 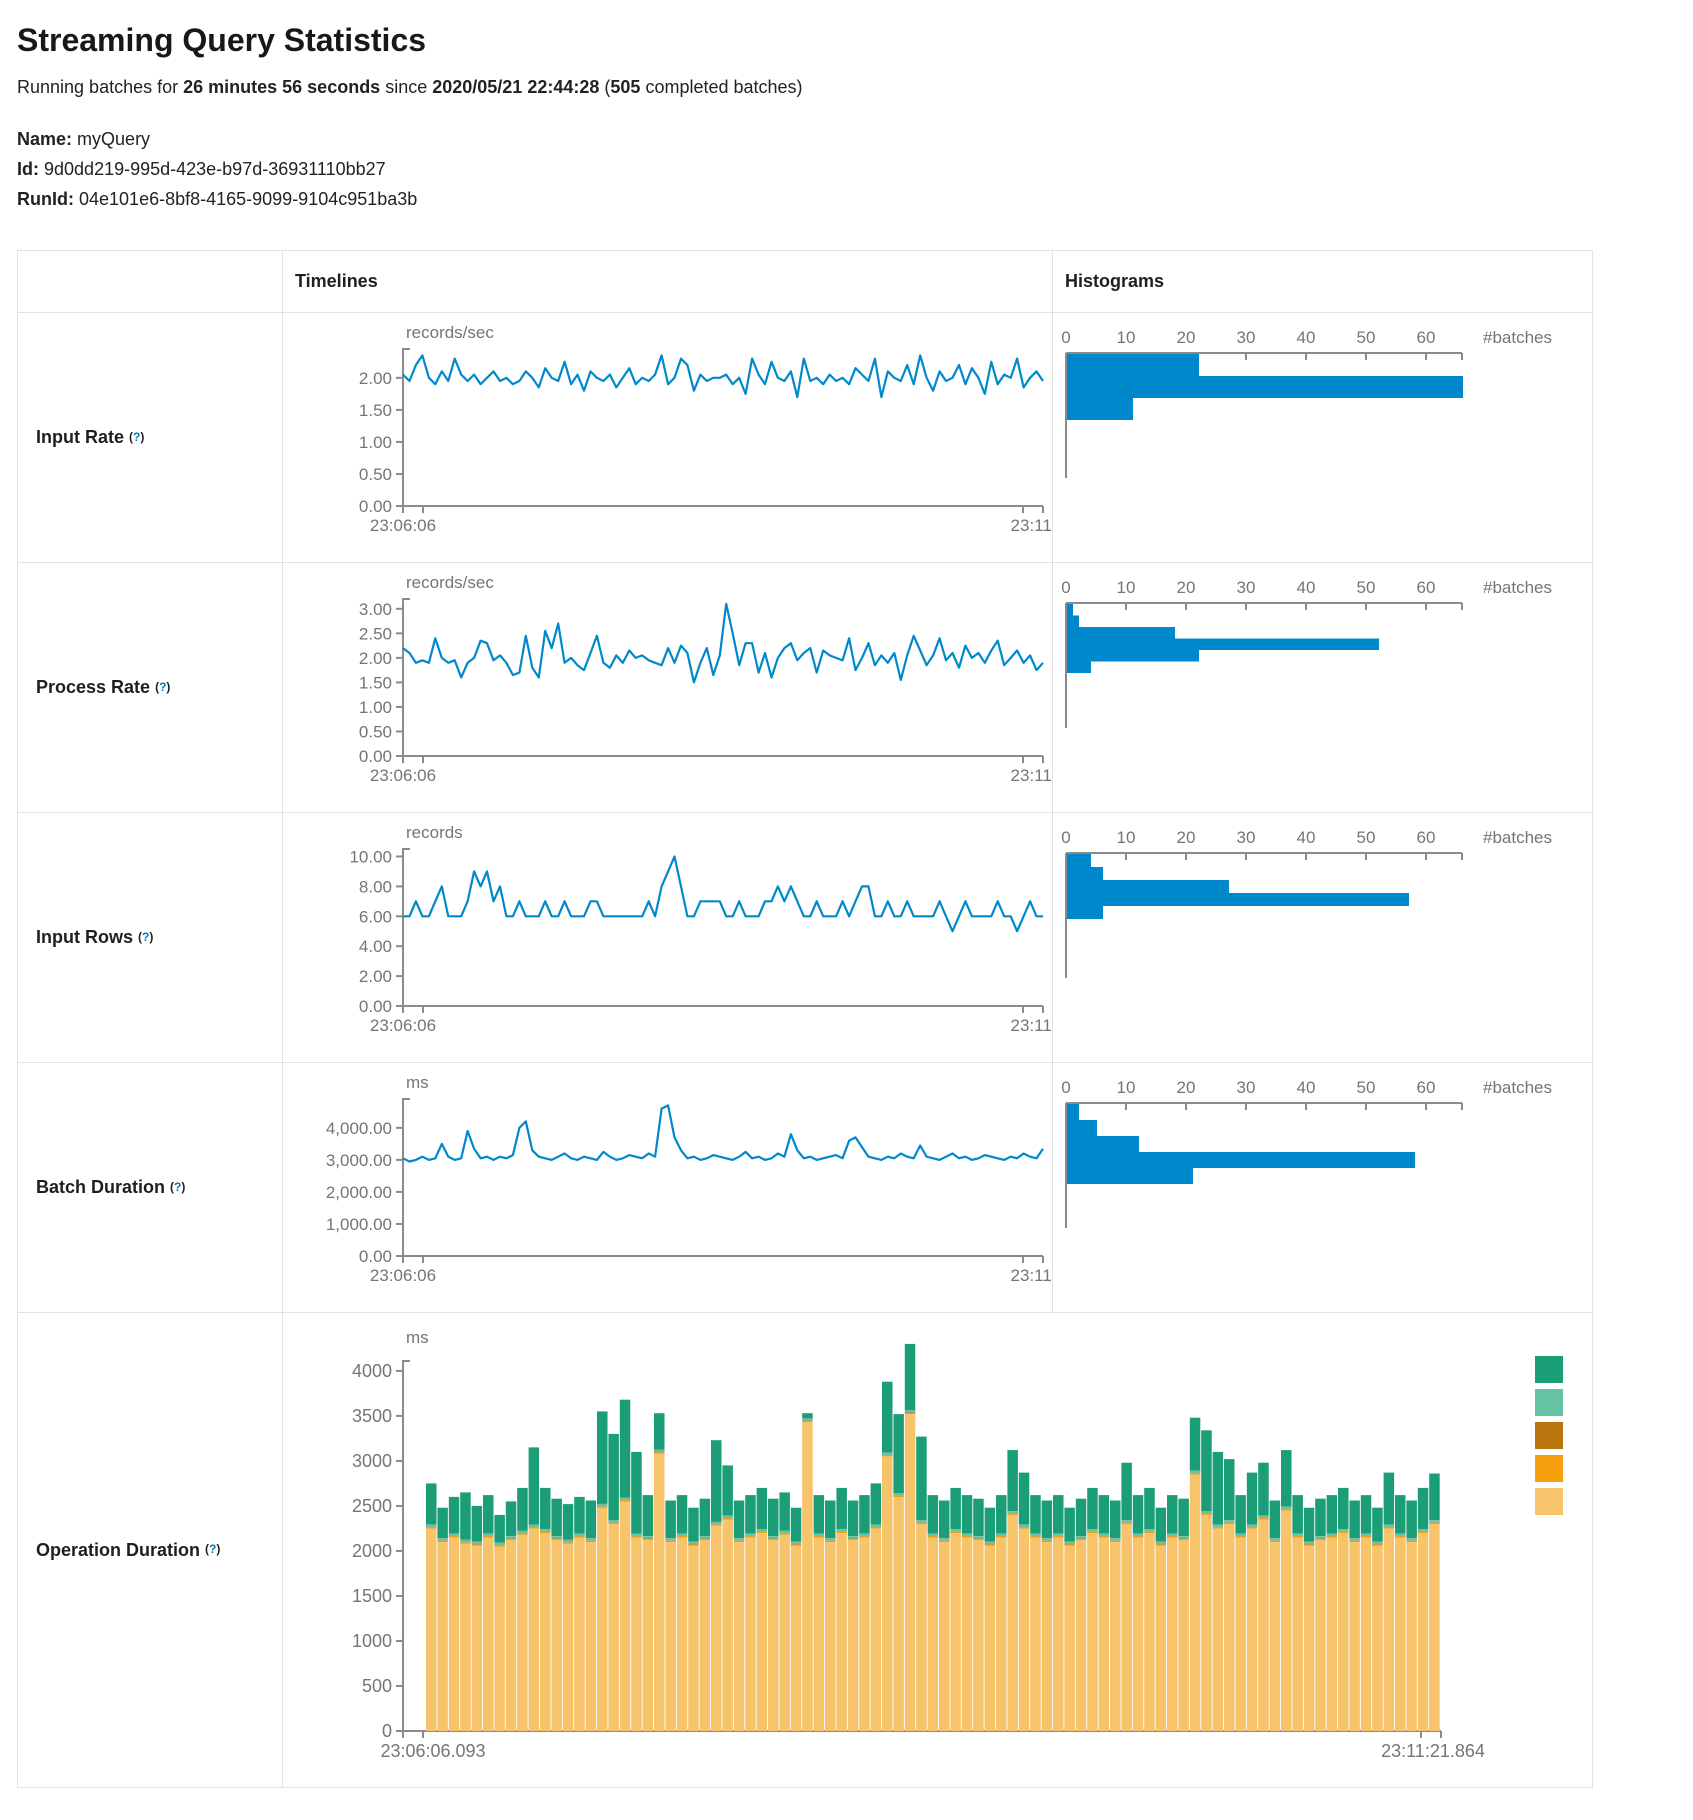 What do you see at coordinates (417, 1082) in the screenshot?
I see `chart-unit-label: ms` at bounding box center [417, 1082].